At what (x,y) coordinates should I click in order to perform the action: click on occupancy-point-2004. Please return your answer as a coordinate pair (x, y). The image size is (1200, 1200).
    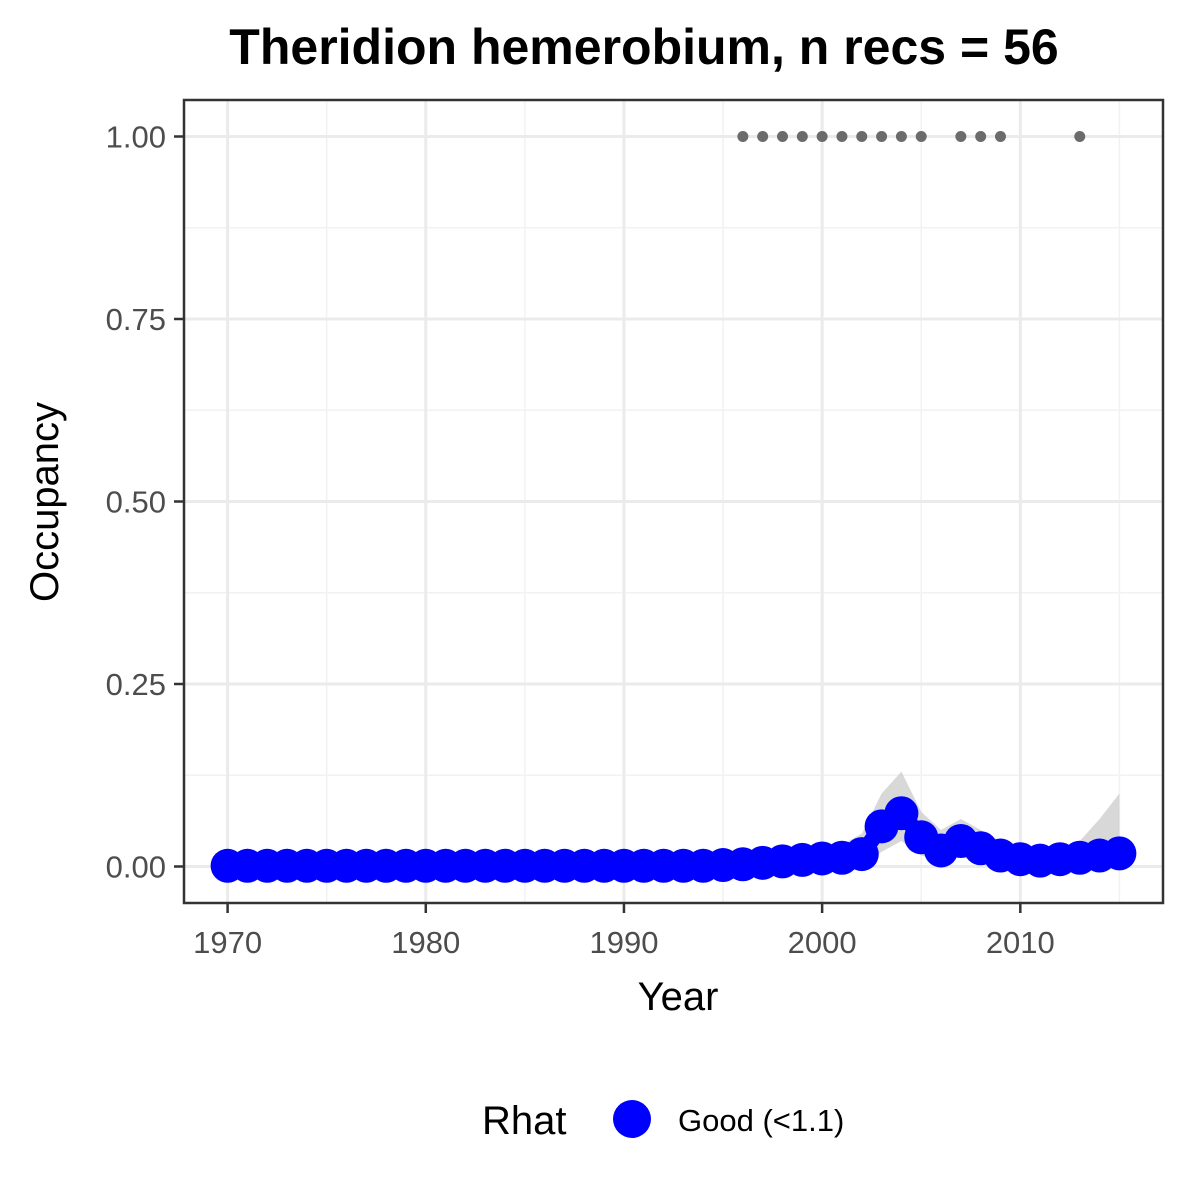
    Looking at the image, I should click on (901, 813).